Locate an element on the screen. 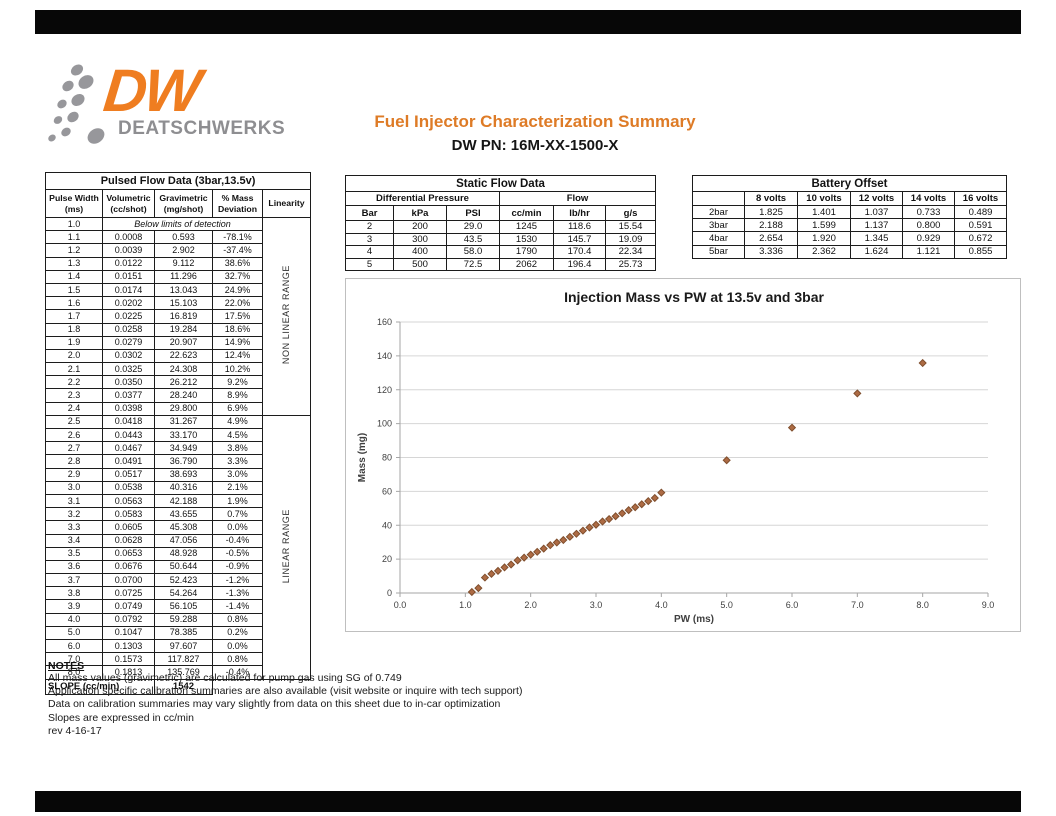 This screenshot has width=1056, height=816. table-cell: 0.0725 is located at coordinates (128, 593).